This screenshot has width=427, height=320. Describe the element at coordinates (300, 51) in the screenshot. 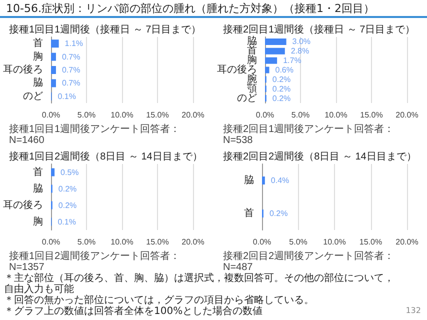

I see `data-label: 2.8%` at that location.